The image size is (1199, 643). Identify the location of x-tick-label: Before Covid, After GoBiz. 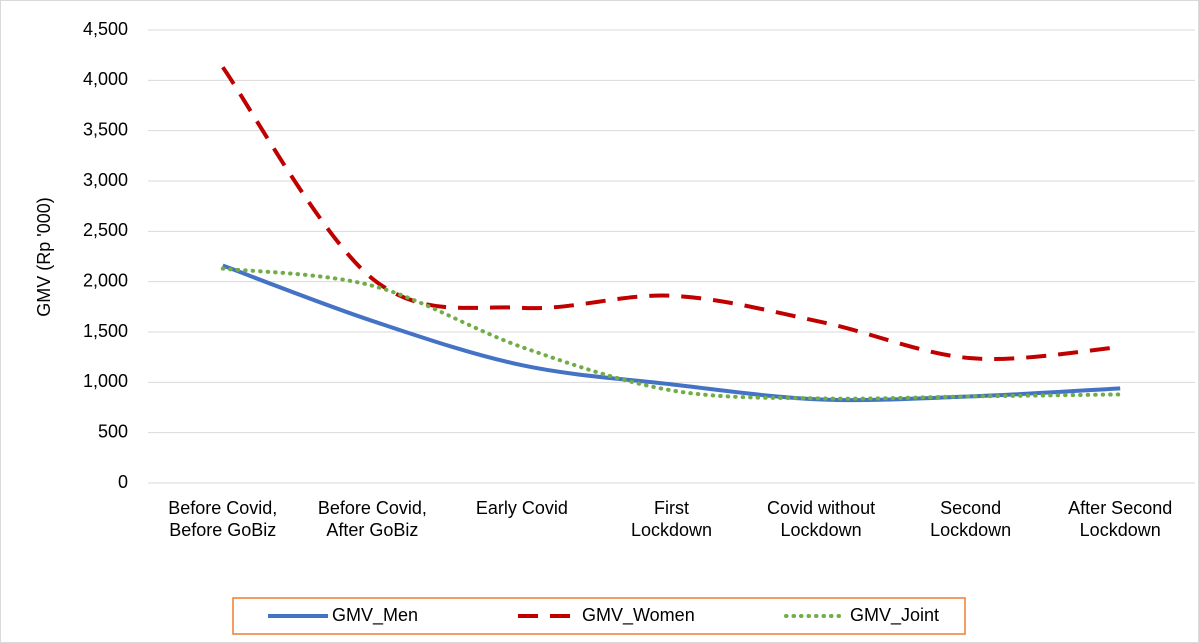
(372, 519).